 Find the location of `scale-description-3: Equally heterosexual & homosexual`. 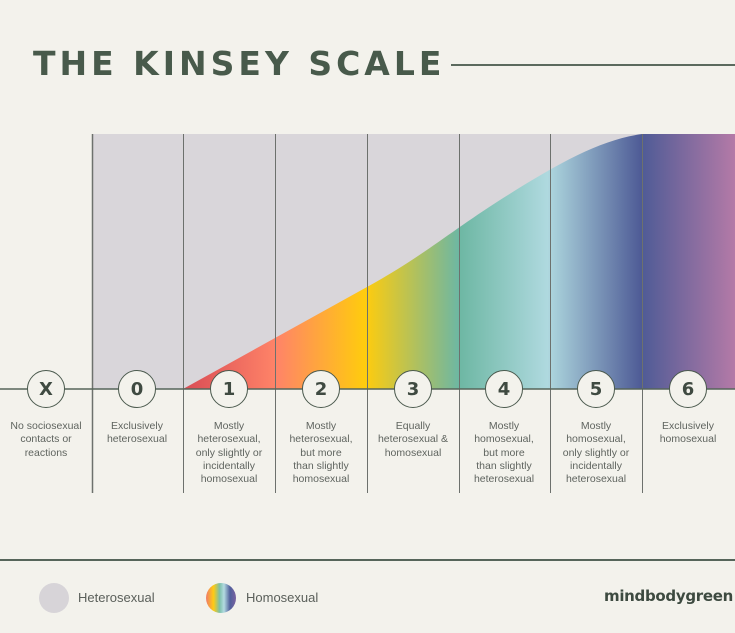

scale-description-3: Equally heterosexual & homosexual is located at coordinates (413, 439).